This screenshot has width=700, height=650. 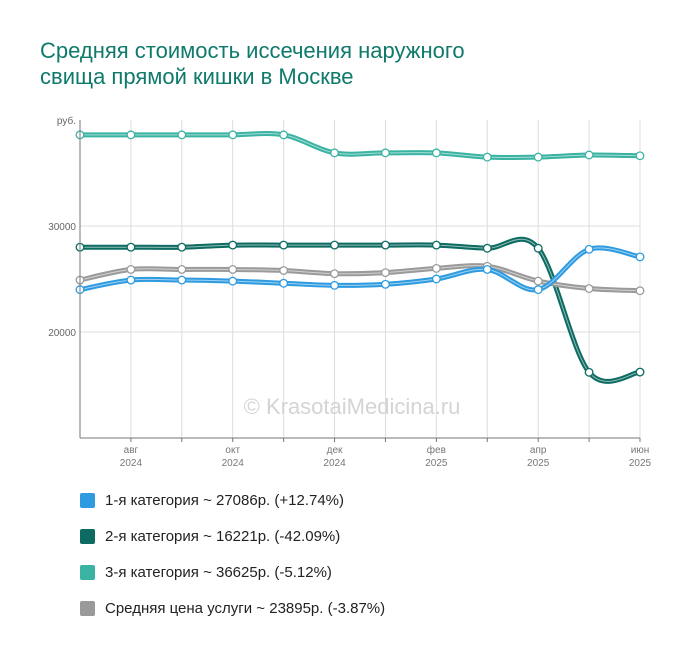 I want to click on x-tick-label: авг, so click(x=131, y=450).